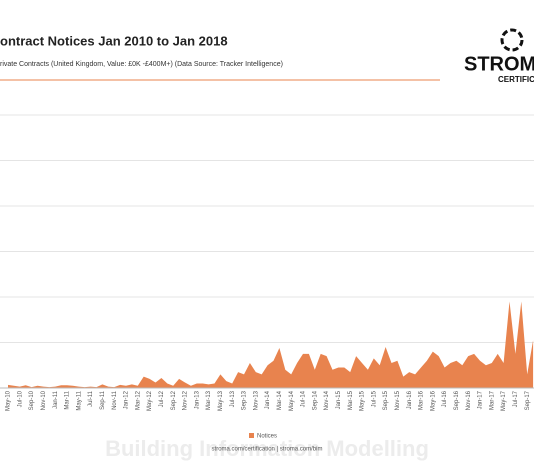  What do you see at coordinates (386, 400) in the screenshot?
I see `x-tick-label: Sep-15` at bounding box center [386, 400].